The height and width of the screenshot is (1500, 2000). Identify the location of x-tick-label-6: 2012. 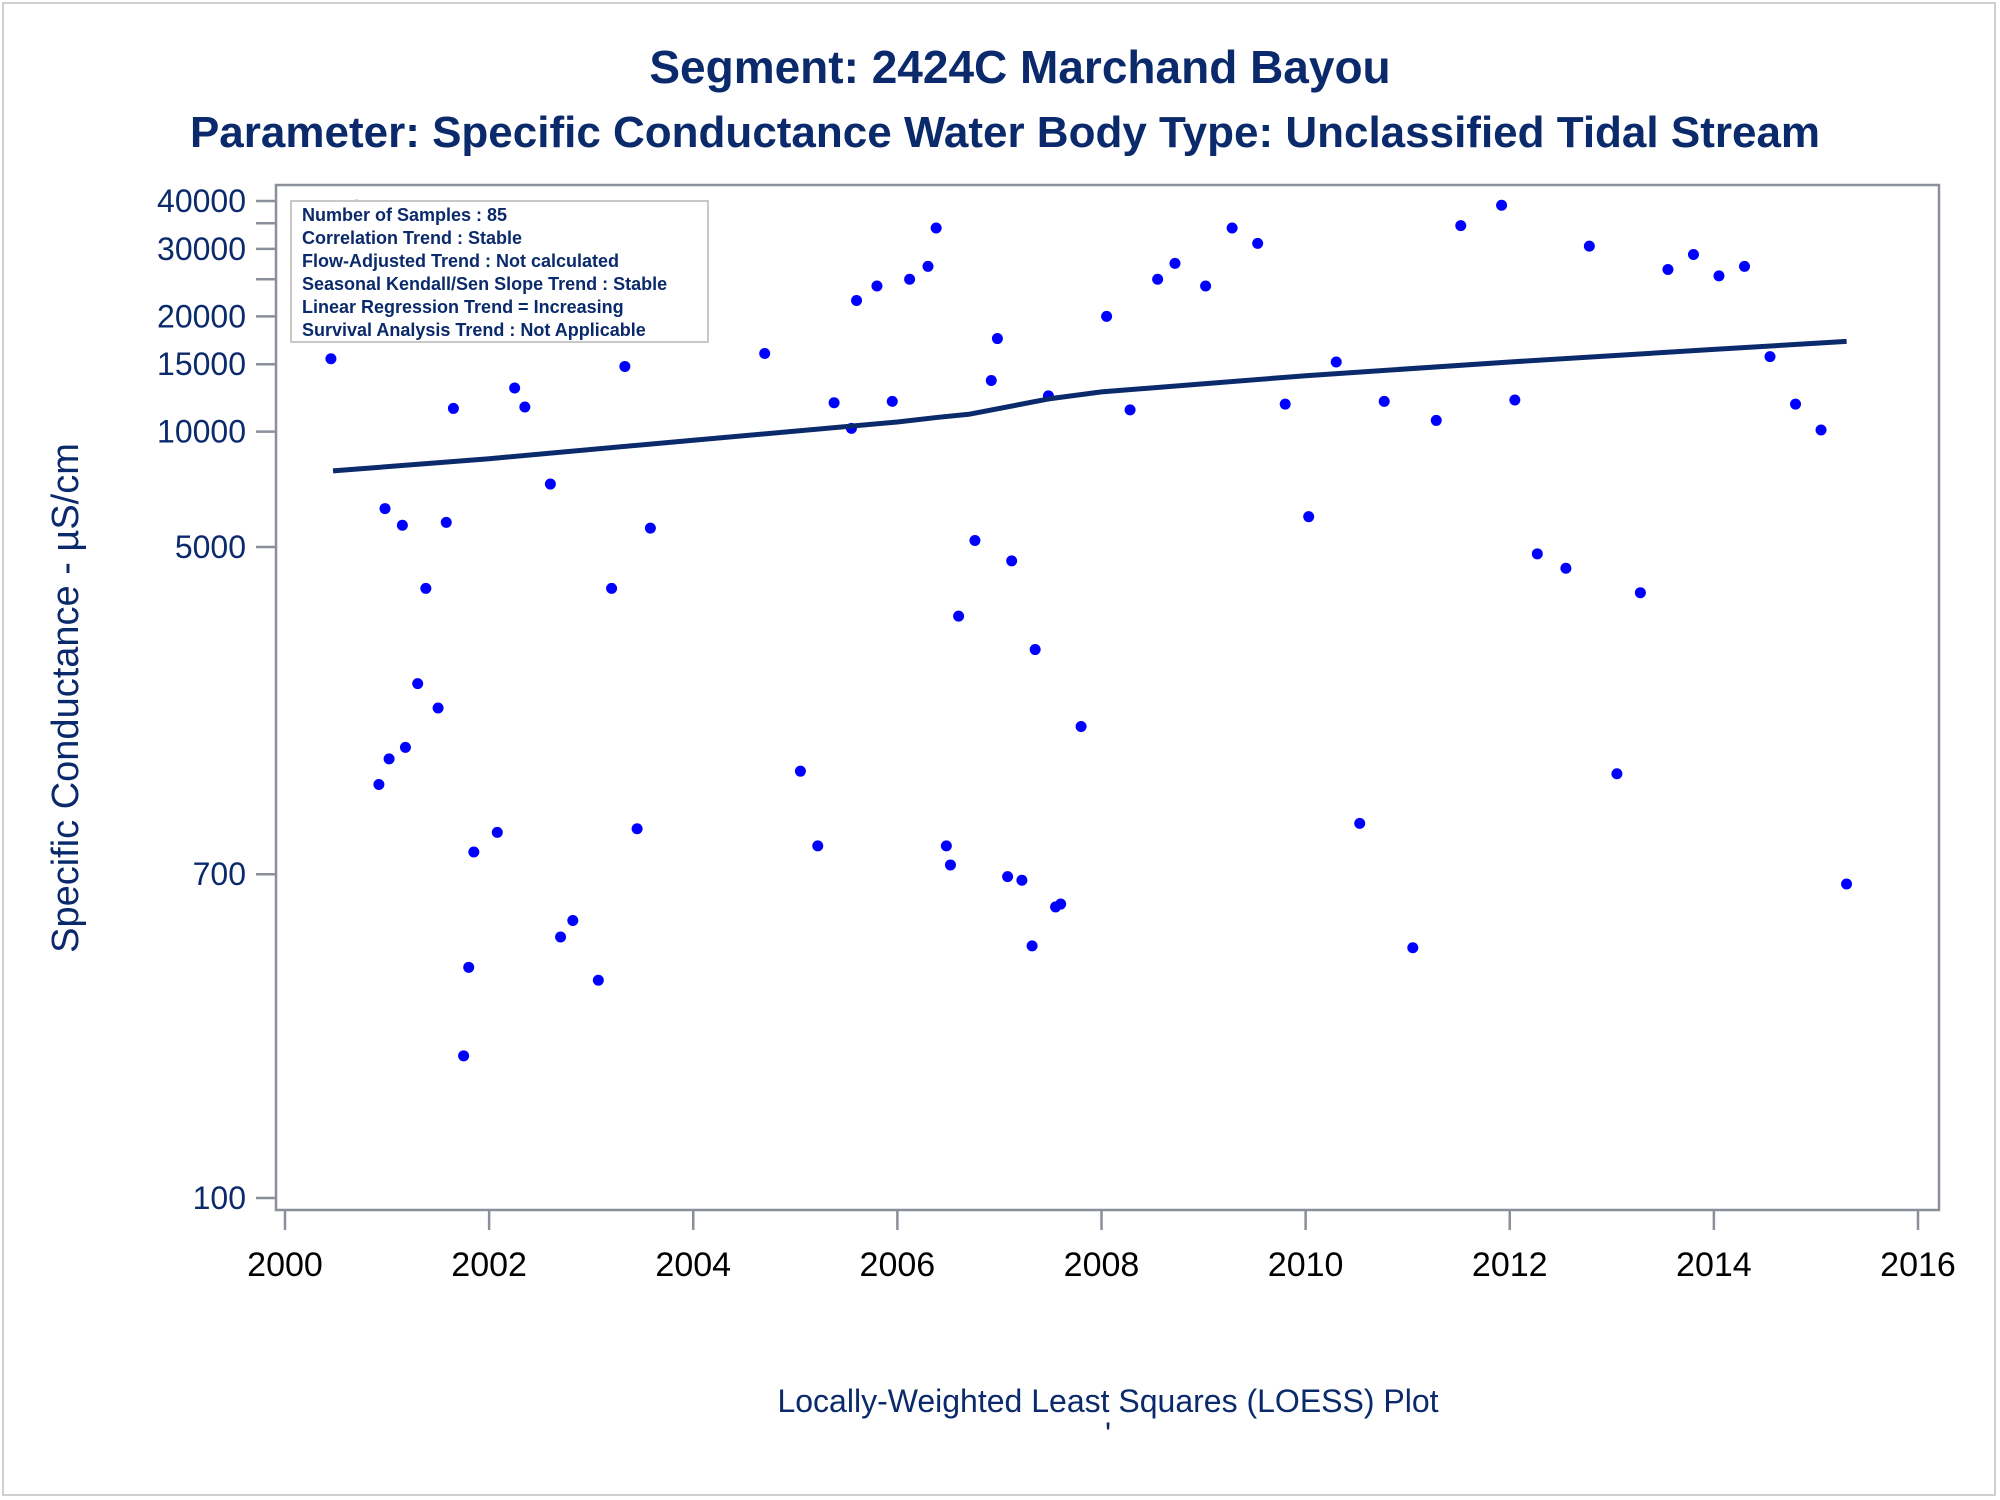
(1510, 1265).